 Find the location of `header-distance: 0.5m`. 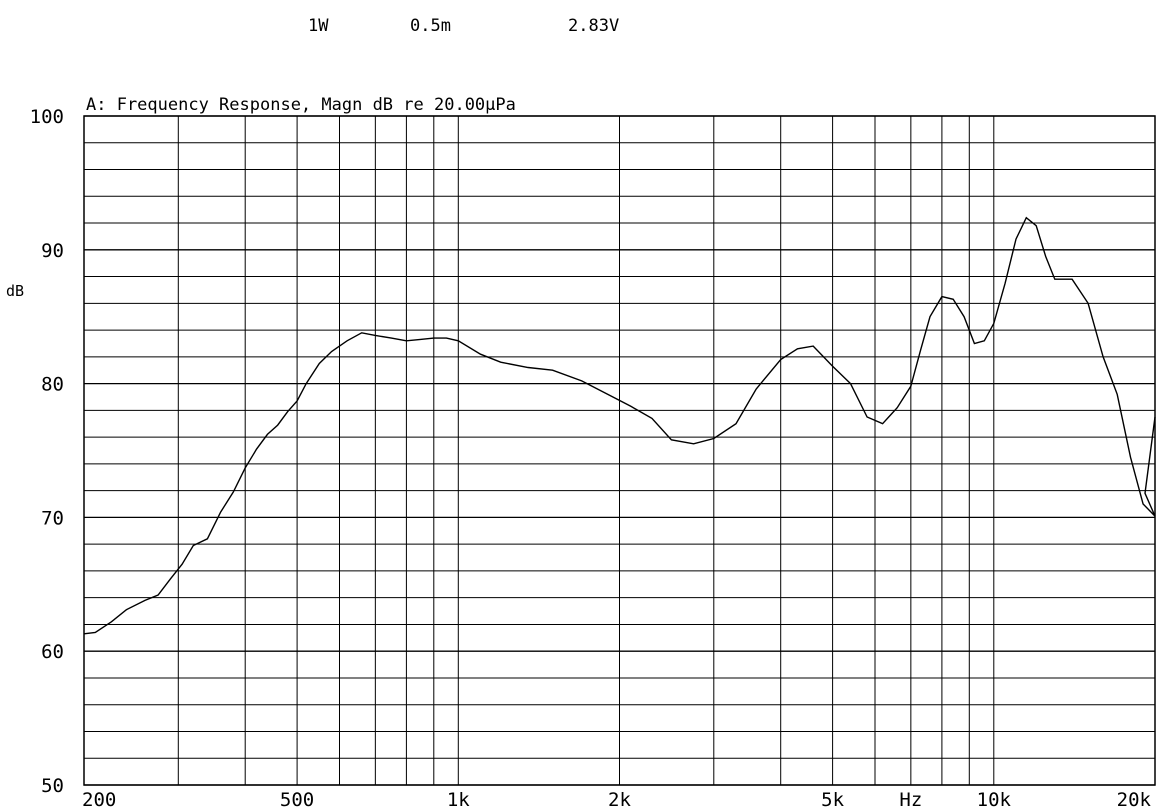

header-distance: 0.5m is located at coordinates (430, 26).